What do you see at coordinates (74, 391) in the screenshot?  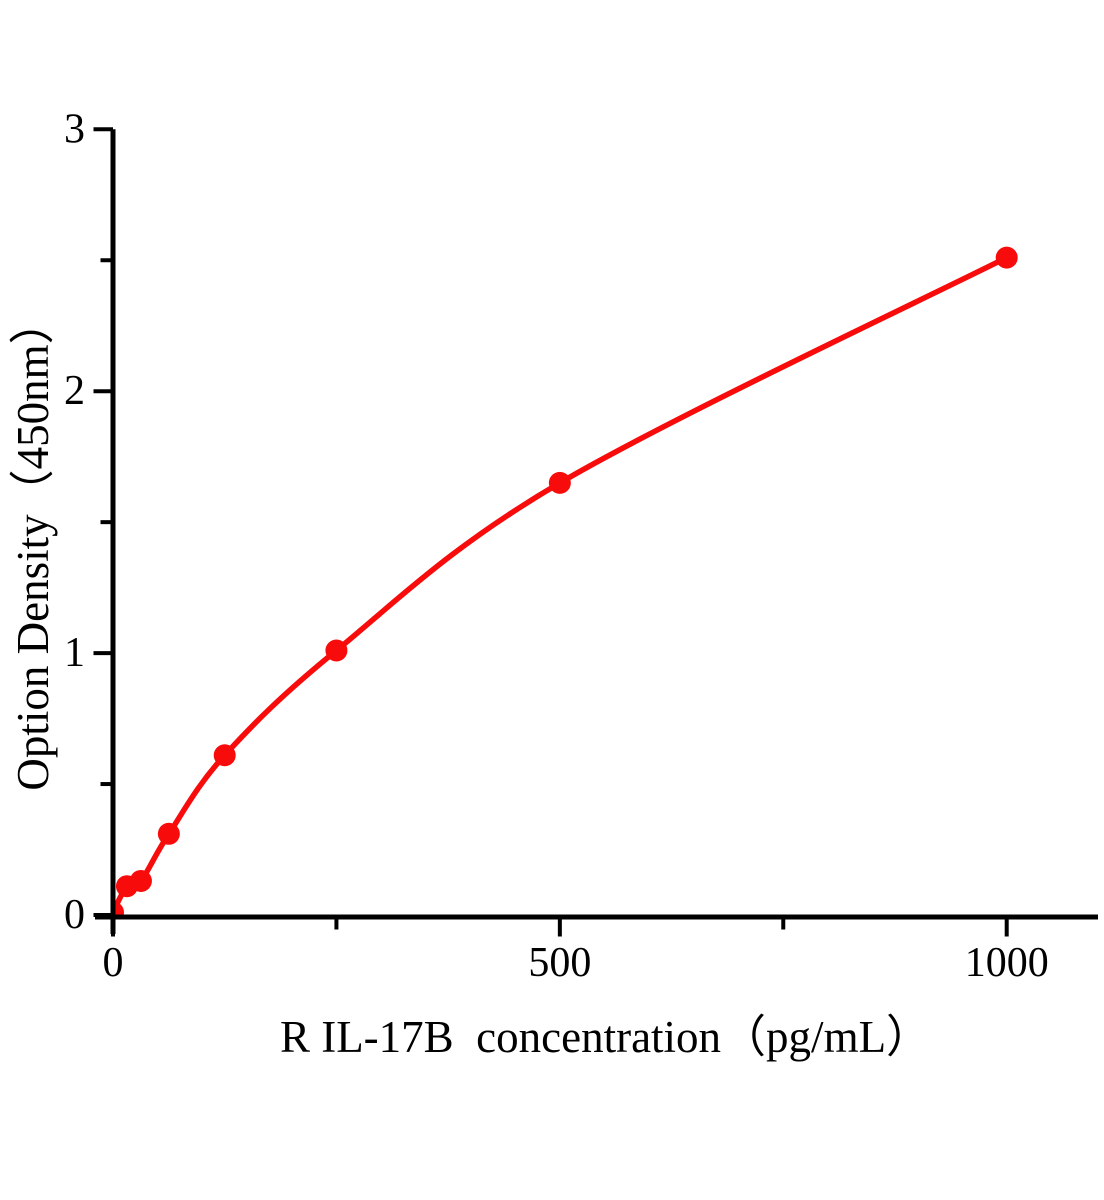 I see `y-tick-label: 2` at bounding box center [74, 391].